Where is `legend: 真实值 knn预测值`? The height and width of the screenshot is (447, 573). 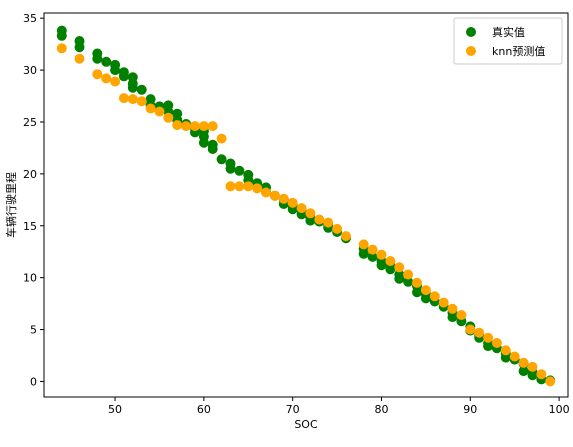 legend: 真实值 knn预测值 is located at coordinates (508, 41).